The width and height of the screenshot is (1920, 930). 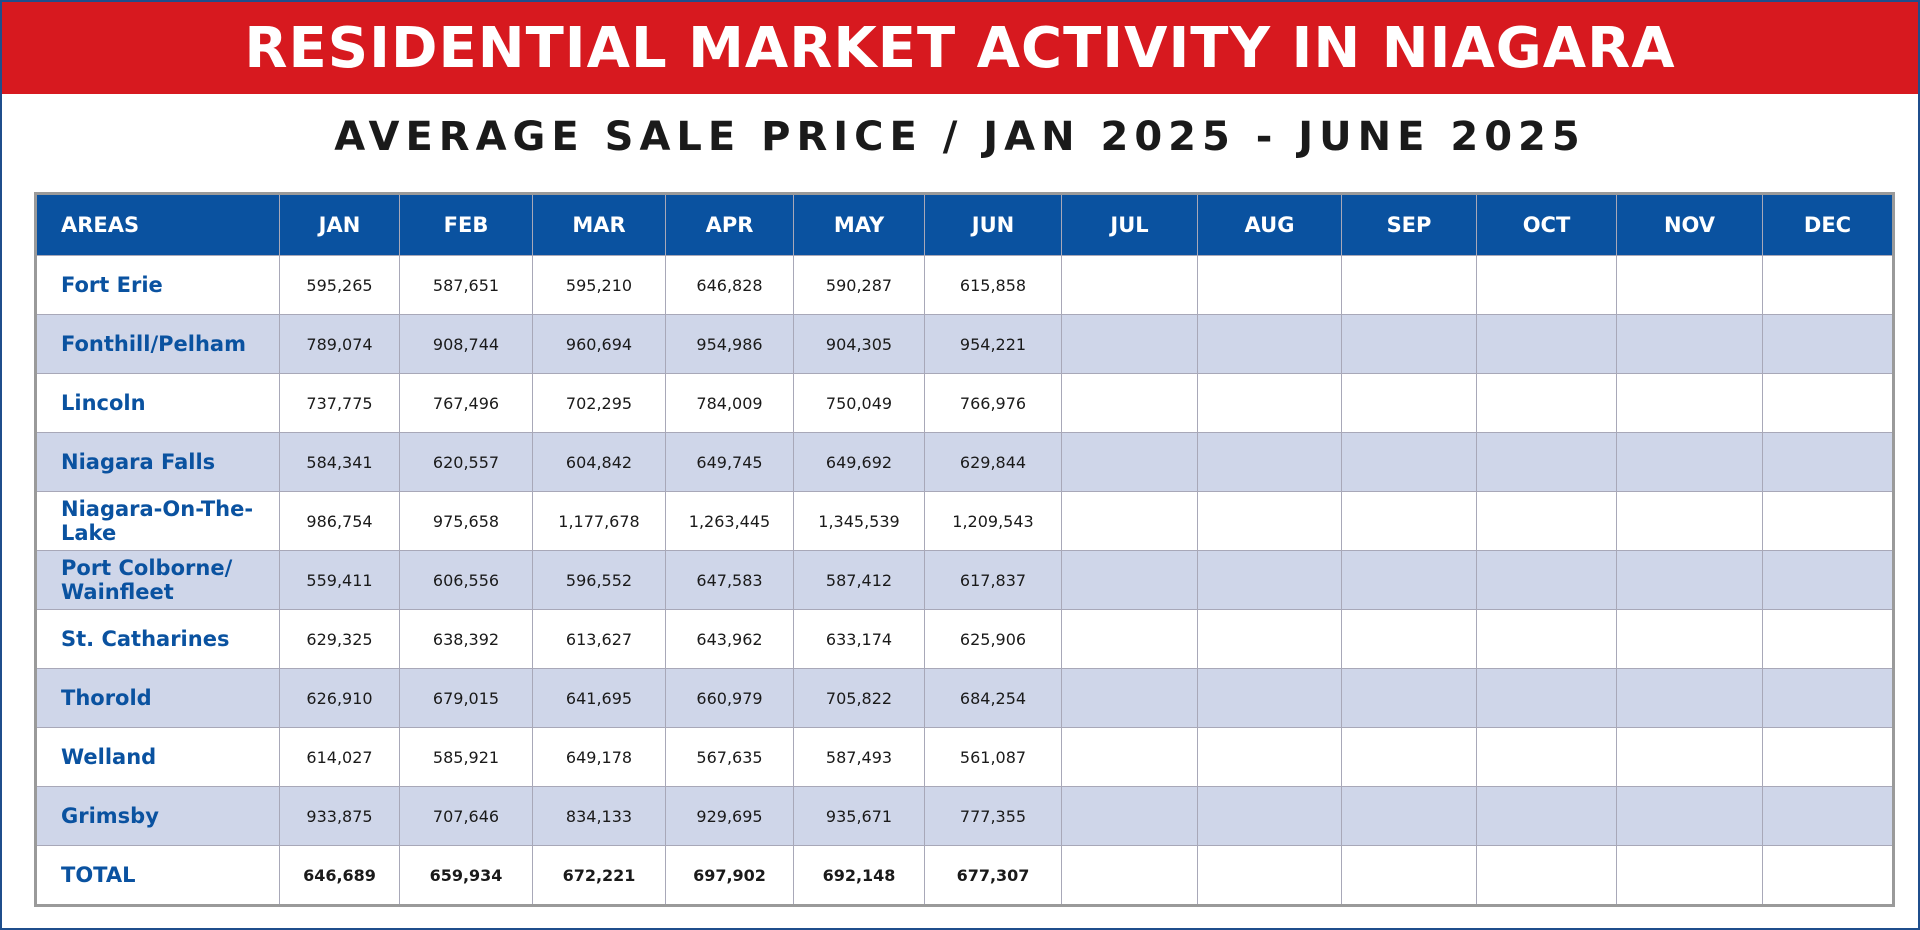 What do you see at coordinates (729, 875) in the screenshot?
I see `price-cell: 697,902` at bounding box center [729, 875].